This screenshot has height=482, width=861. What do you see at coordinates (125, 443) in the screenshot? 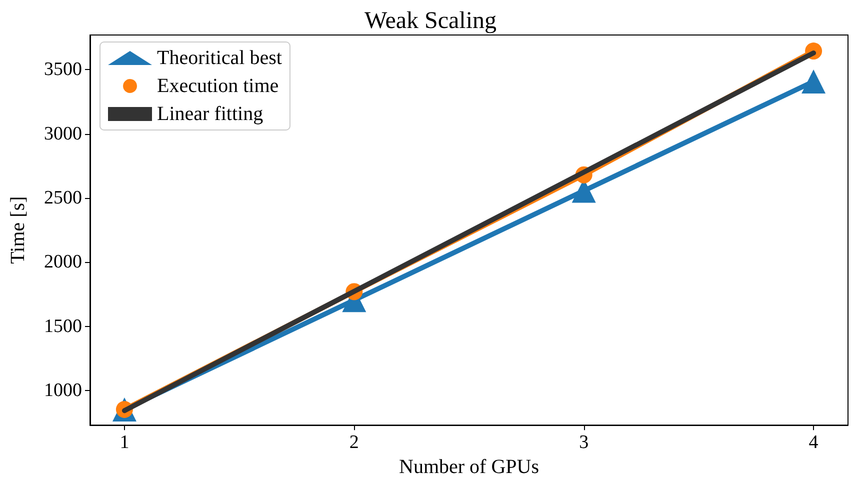
I see `x-tick-label: 1` at bounding box center [125, 443].